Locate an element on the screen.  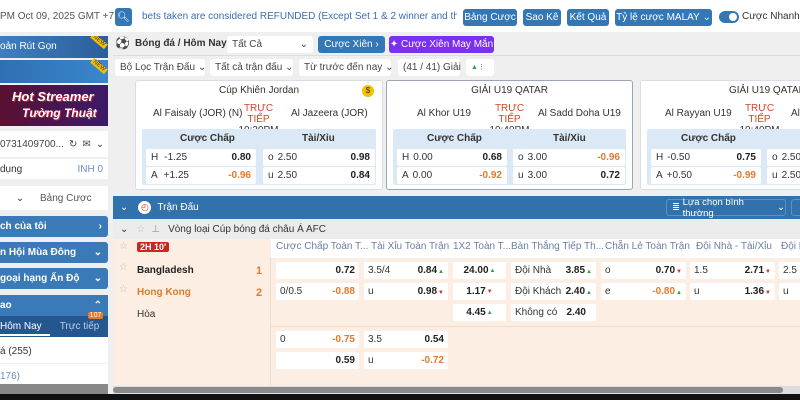
lucky-parlay-button: ✦ Cược Xiên May Mắn is located at coordinates (441, 44).